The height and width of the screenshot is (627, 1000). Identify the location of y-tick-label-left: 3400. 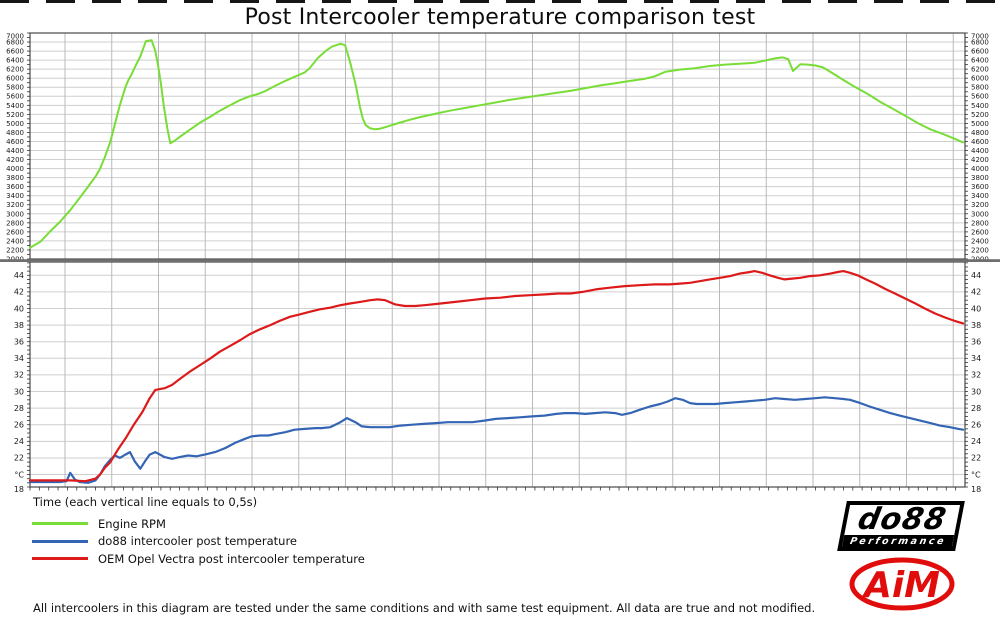
(15, 196).